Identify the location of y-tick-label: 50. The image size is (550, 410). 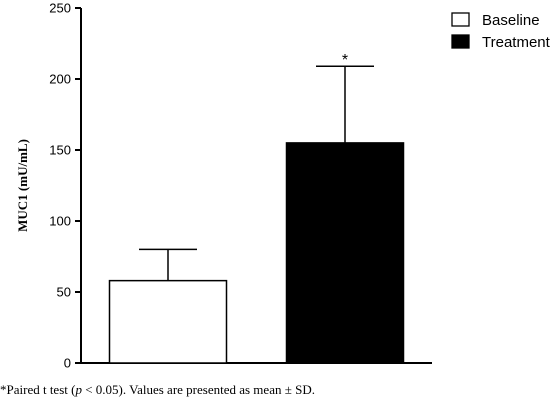
(64, 292).